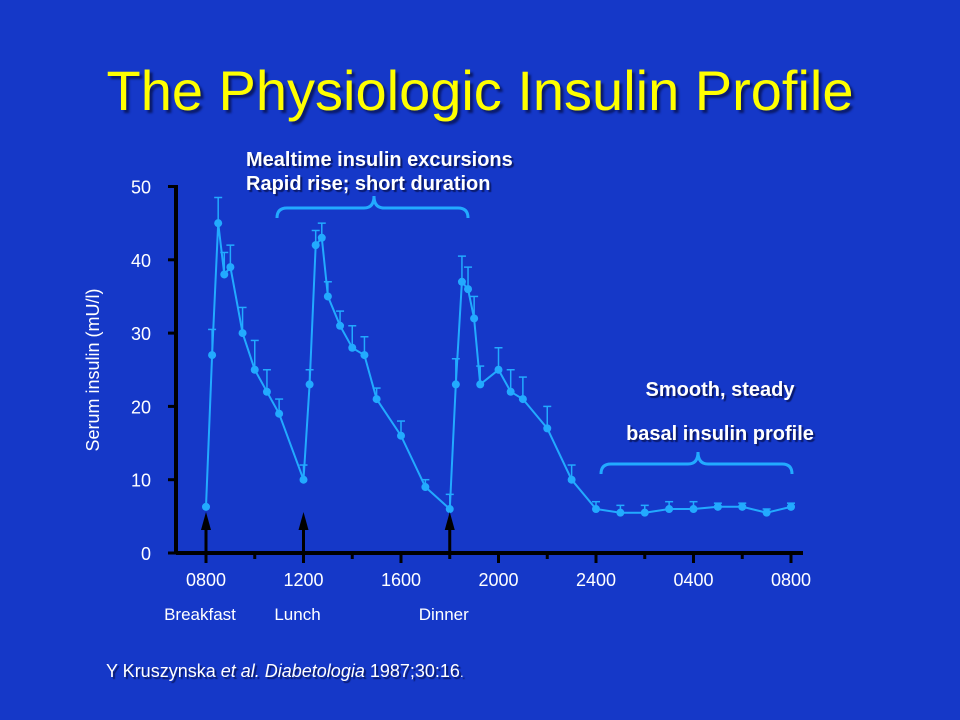 The width and height of the screenshot is (960, 720). What do you see at coordinates (200, 614) in the screenshot?
I see `meal-label: Breakfast` at bounding box center [200, 614].